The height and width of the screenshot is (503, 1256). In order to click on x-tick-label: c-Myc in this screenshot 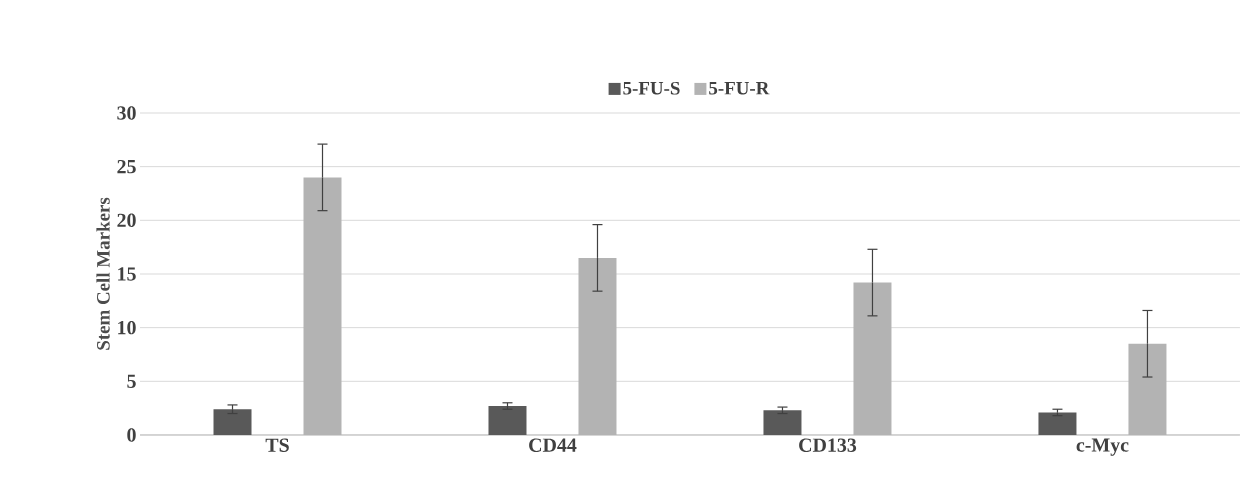, I will do `click(1102, 447)`.